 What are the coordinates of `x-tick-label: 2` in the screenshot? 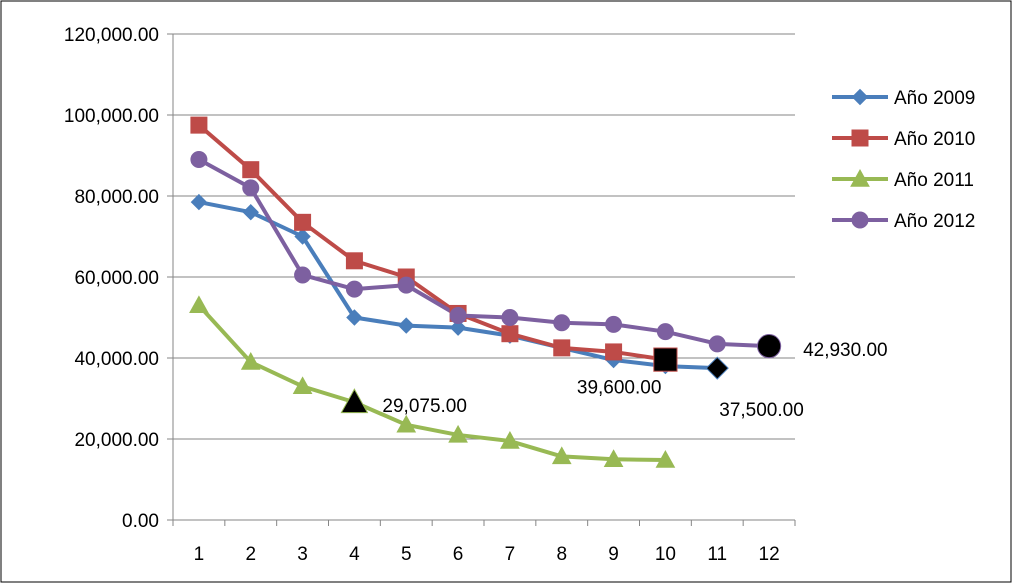 It's located at (250, 554).